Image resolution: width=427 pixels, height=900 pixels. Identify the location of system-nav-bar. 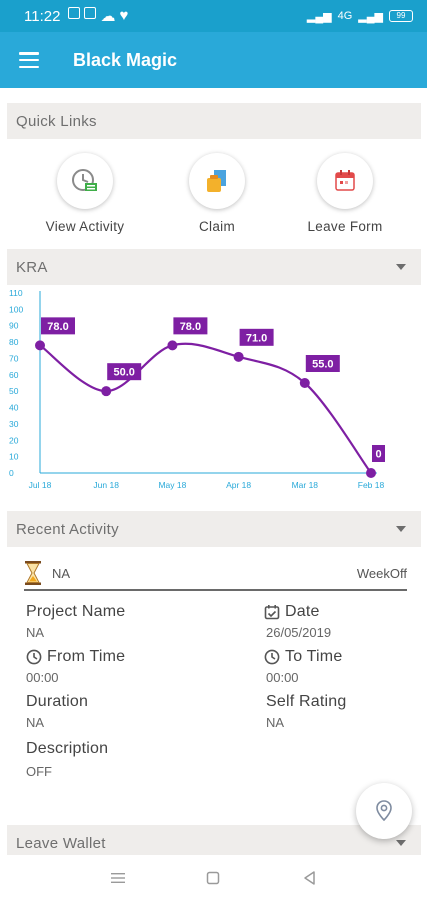
(213, 878).